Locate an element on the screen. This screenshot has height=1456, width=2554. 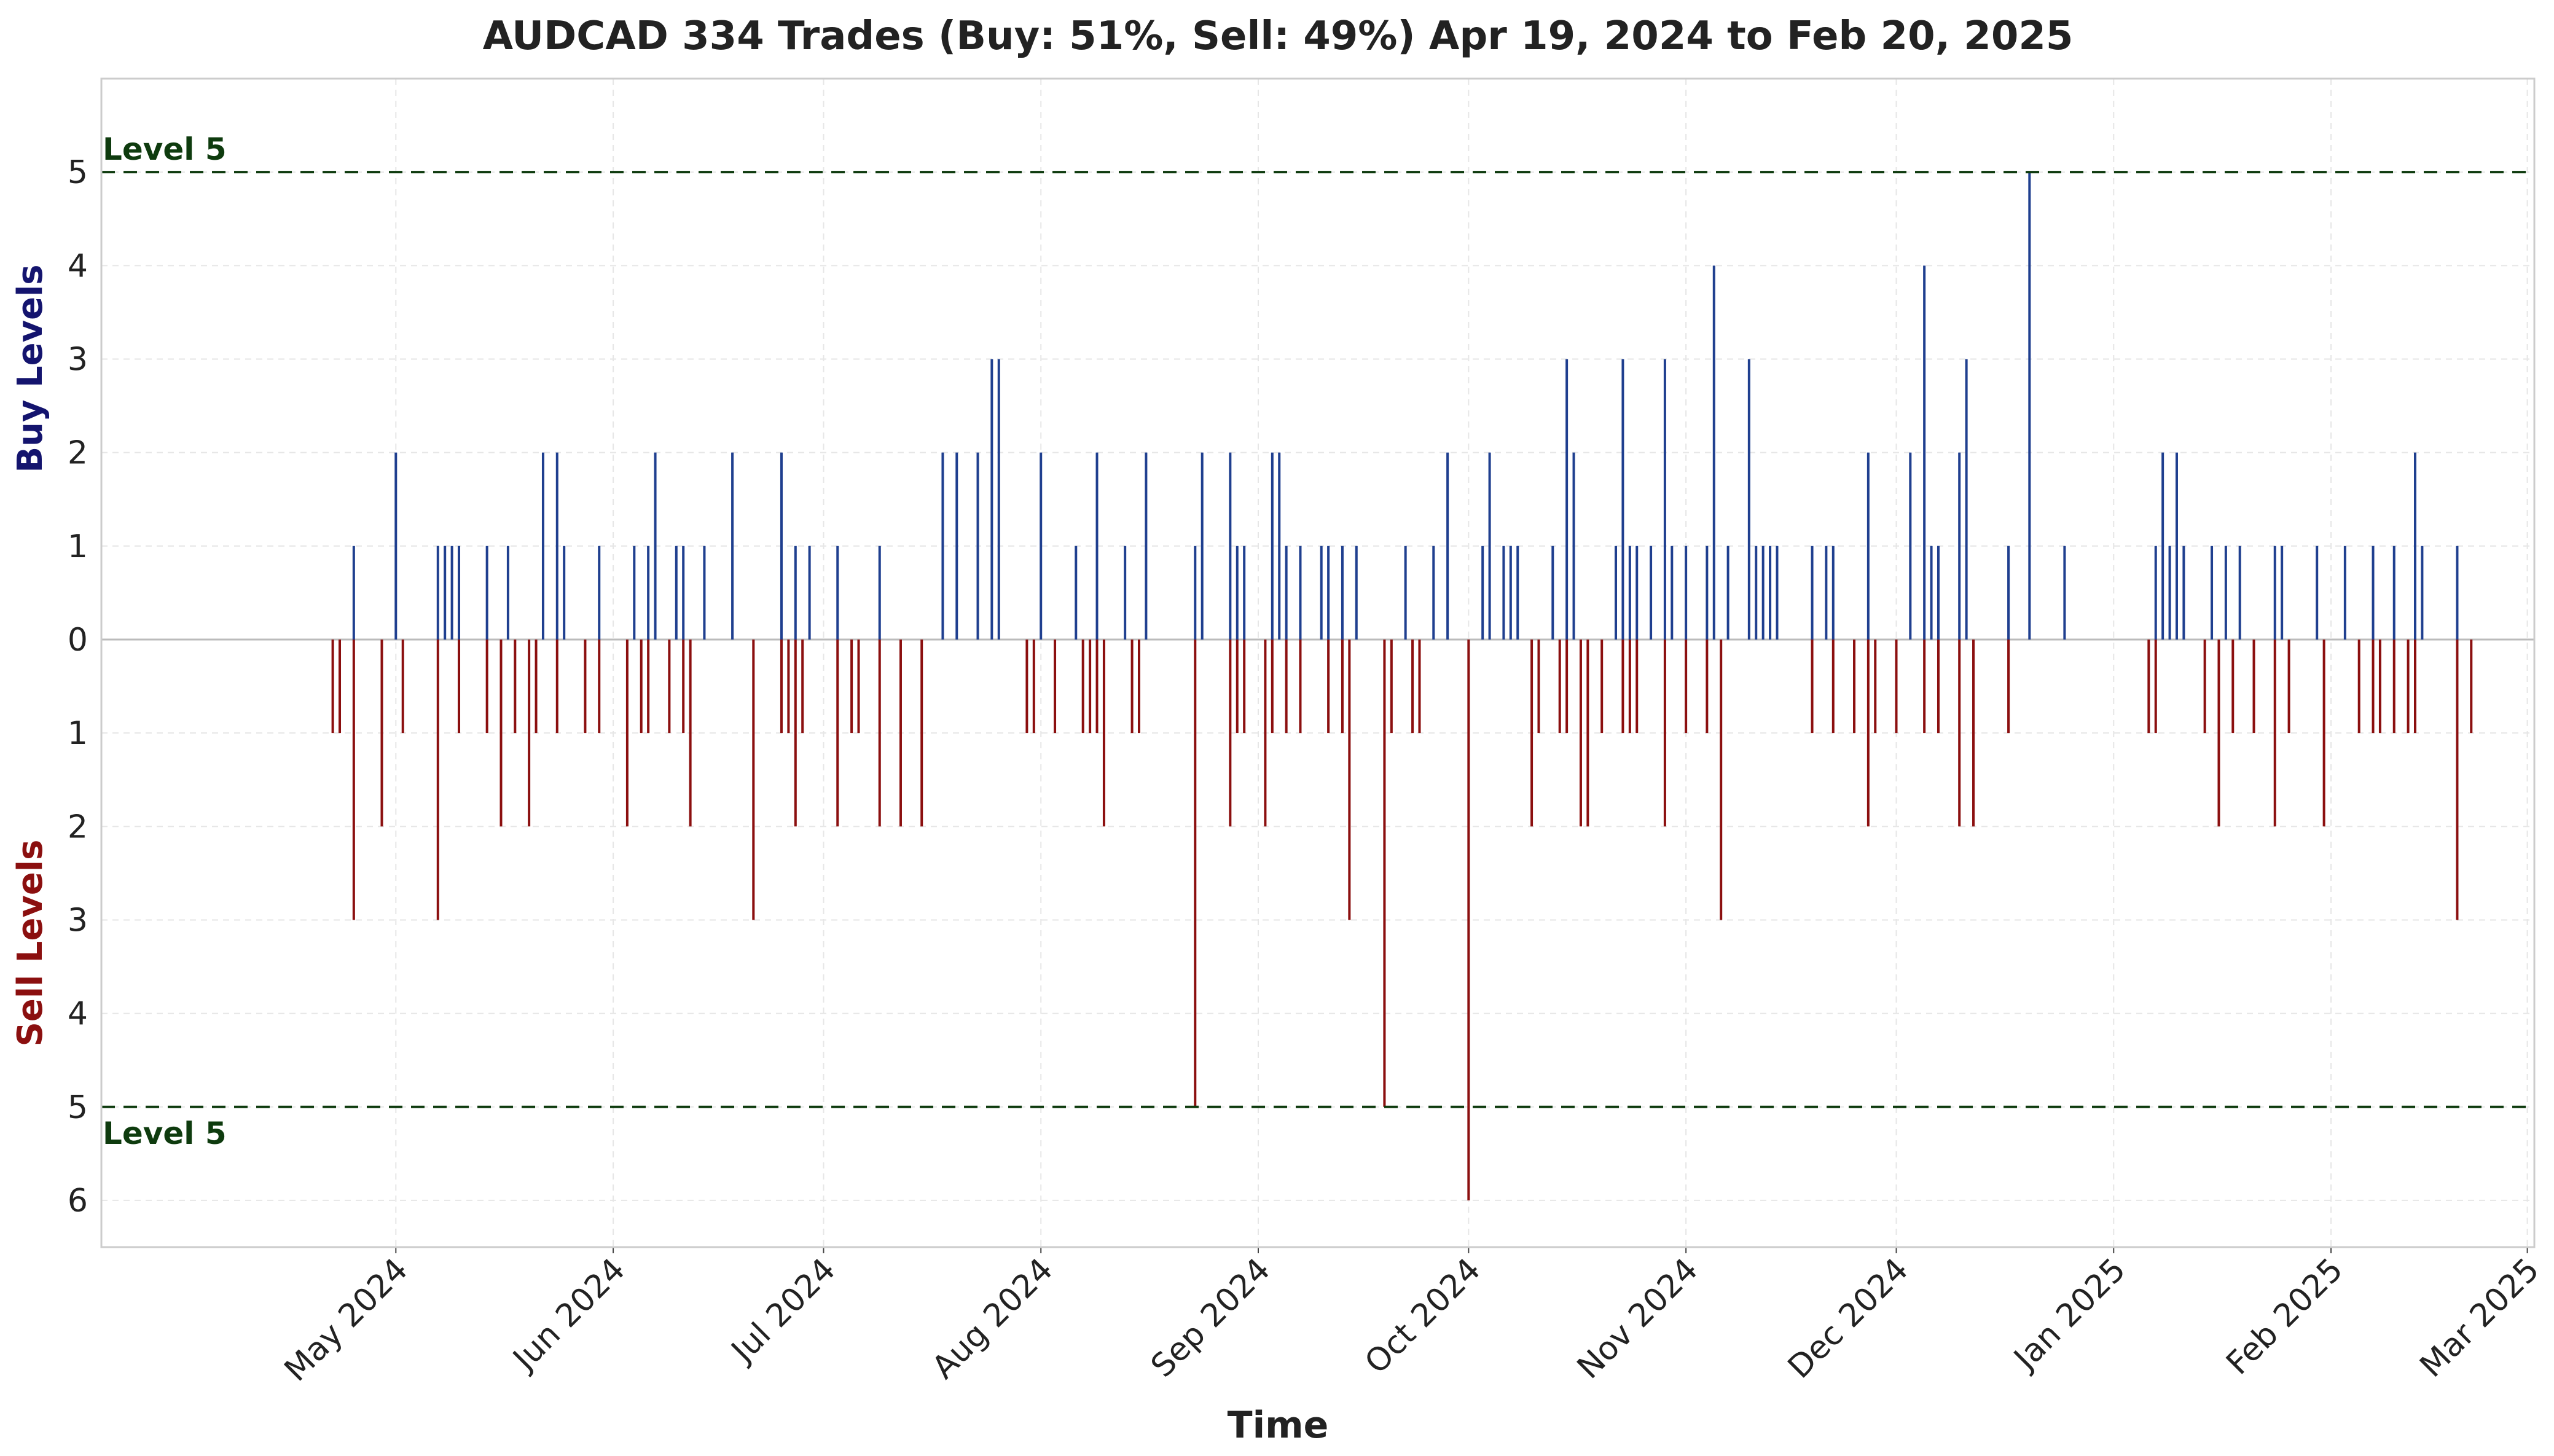
y-tick-label: 0 is located at coordinates (78, 640).